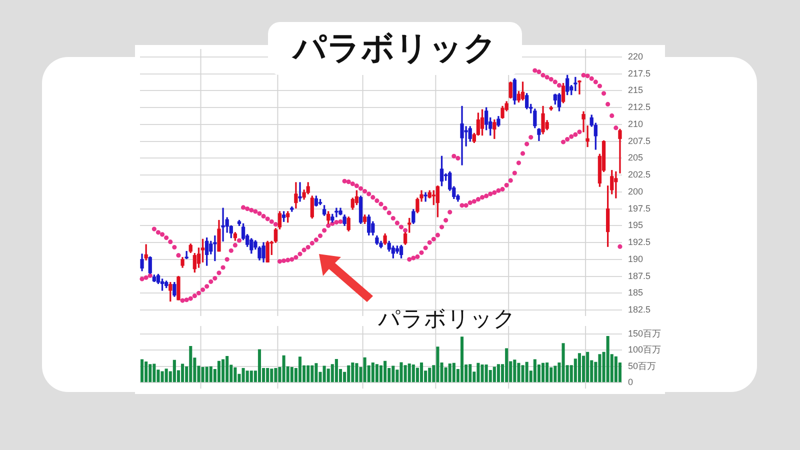 This screenshot has width=800, height=450. I want to click on y-tick-label: 217.5, so click(639, 73).